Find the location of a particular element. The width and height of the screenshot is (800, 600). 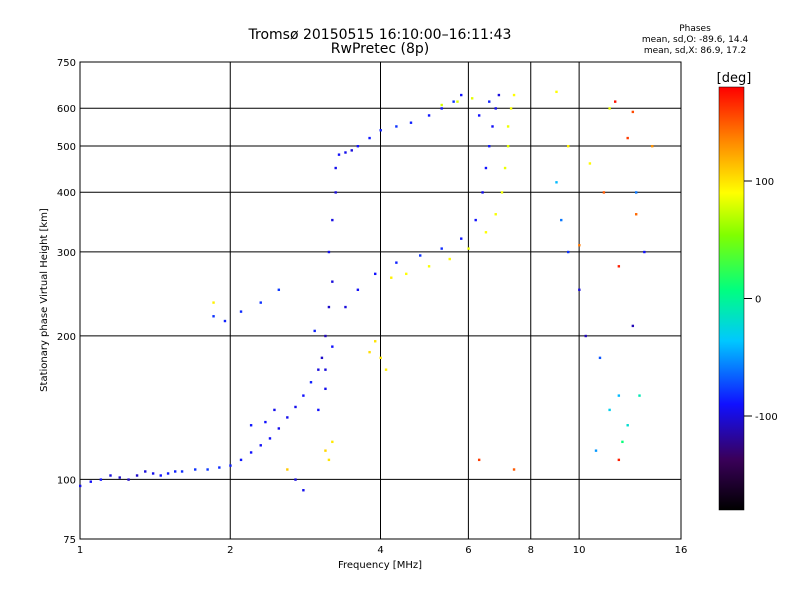

y-tick-label: 500 is located at coordinates (66, 147).